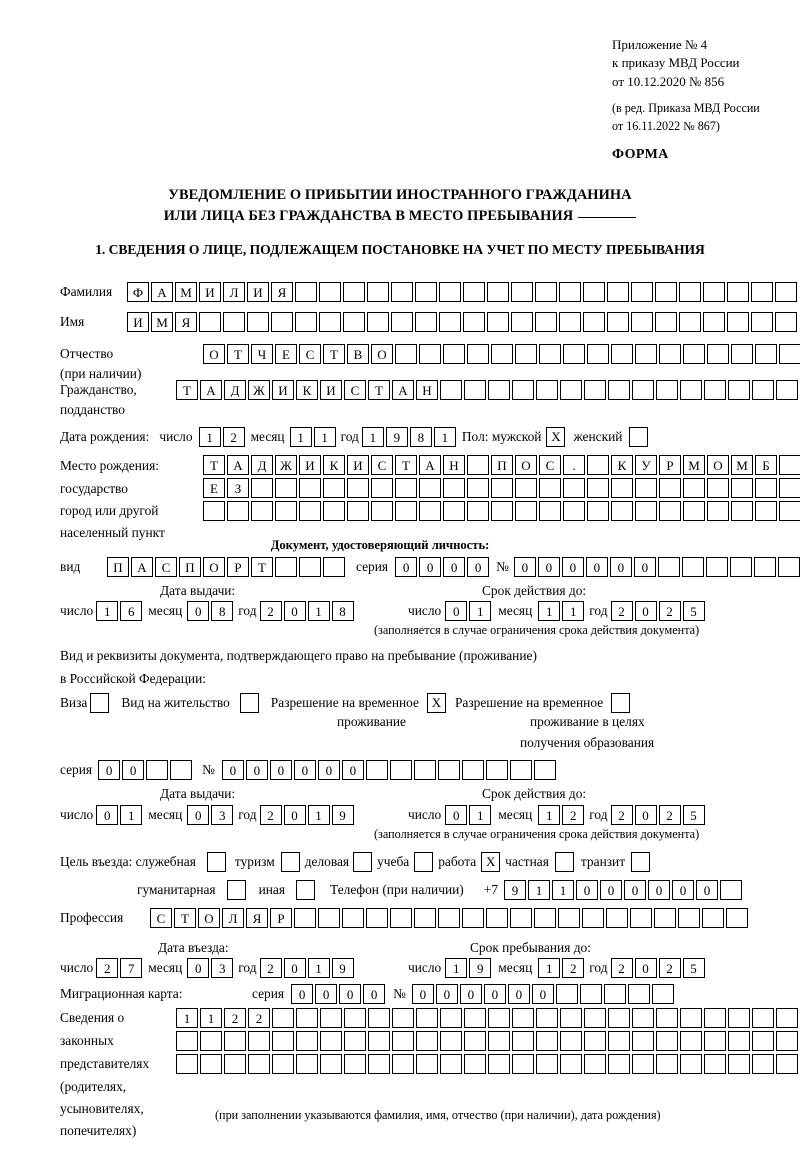 This screenshot has width=800, height=1163. What do you see at coordinates (670, 465) in the screenshot?
I see `char-cell: Р` at bounding box center [670, 465].